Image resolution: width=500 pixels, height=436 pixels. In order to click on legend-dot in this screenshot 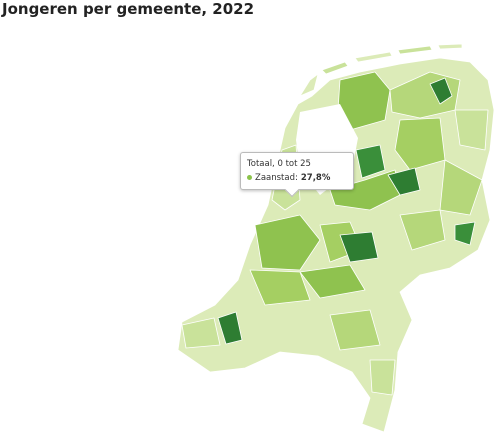, I will do `click(249, 177)`.